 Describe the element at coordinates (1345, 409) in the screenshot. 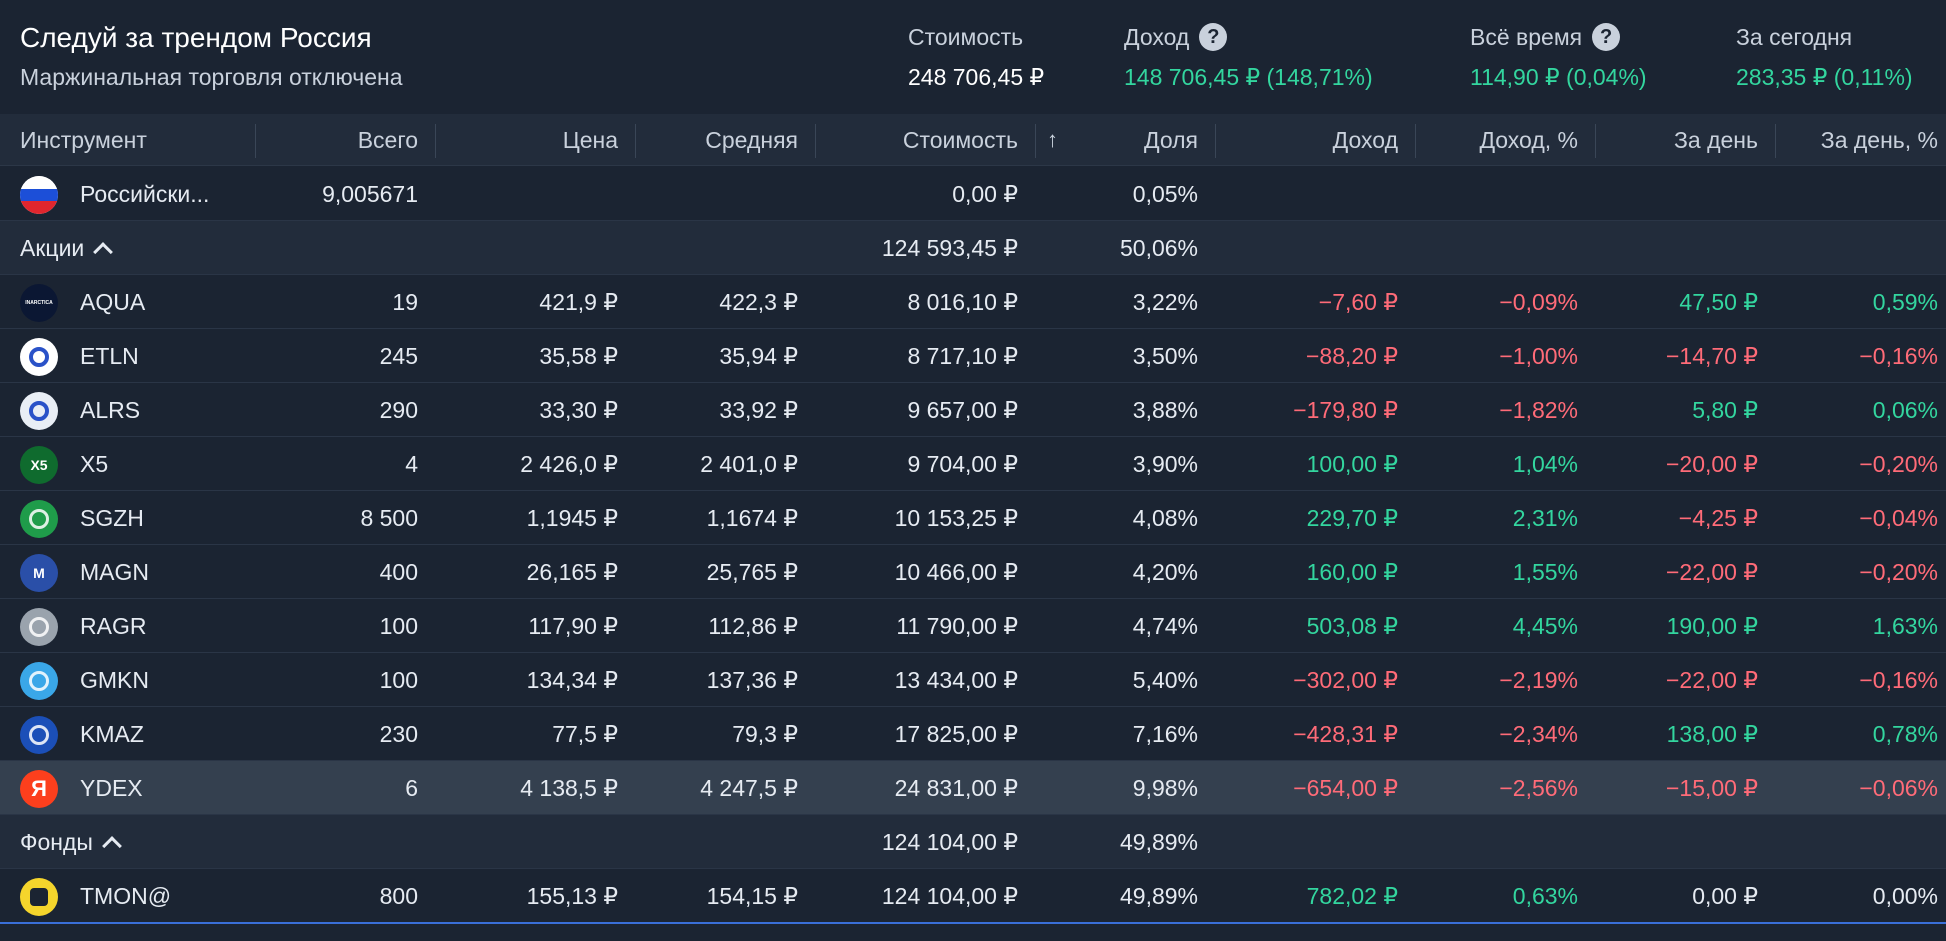

I see `cell-income: −179,80 ₽` at that location.